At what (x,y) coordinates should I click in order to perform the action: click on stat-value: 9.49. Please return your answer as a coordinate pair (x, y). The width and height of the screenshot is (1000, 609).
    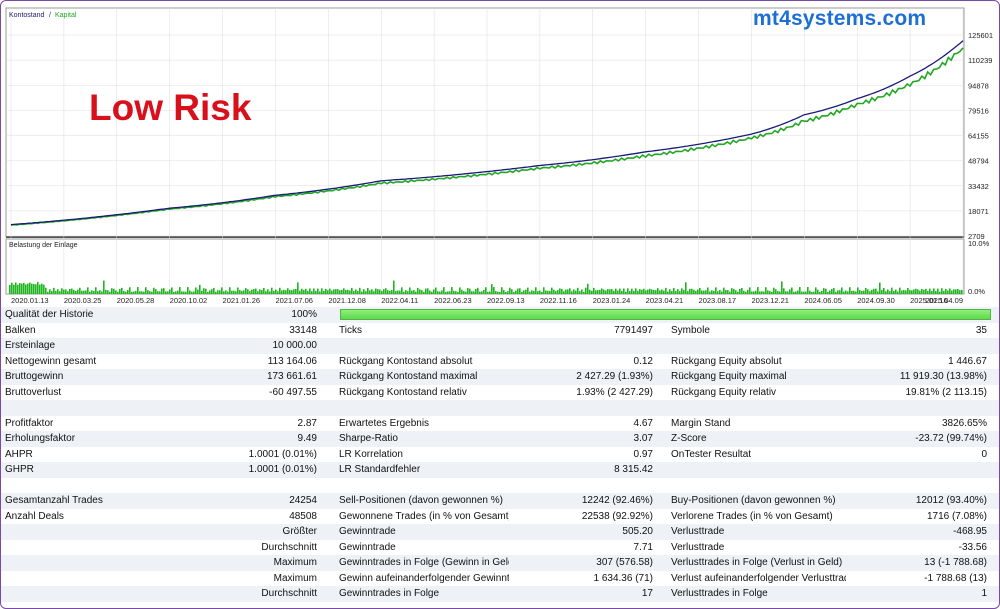
    Looking at the image, I should click on (307, 438).